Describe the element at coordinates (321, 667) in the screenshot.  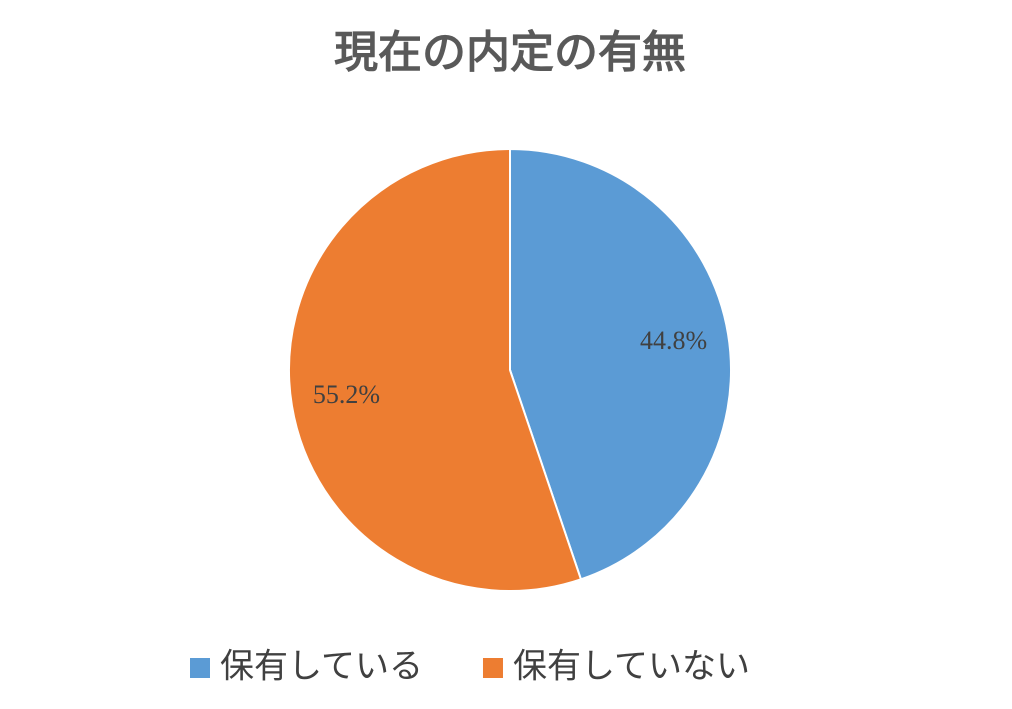
I see `legend-label: 保有している` at that location.